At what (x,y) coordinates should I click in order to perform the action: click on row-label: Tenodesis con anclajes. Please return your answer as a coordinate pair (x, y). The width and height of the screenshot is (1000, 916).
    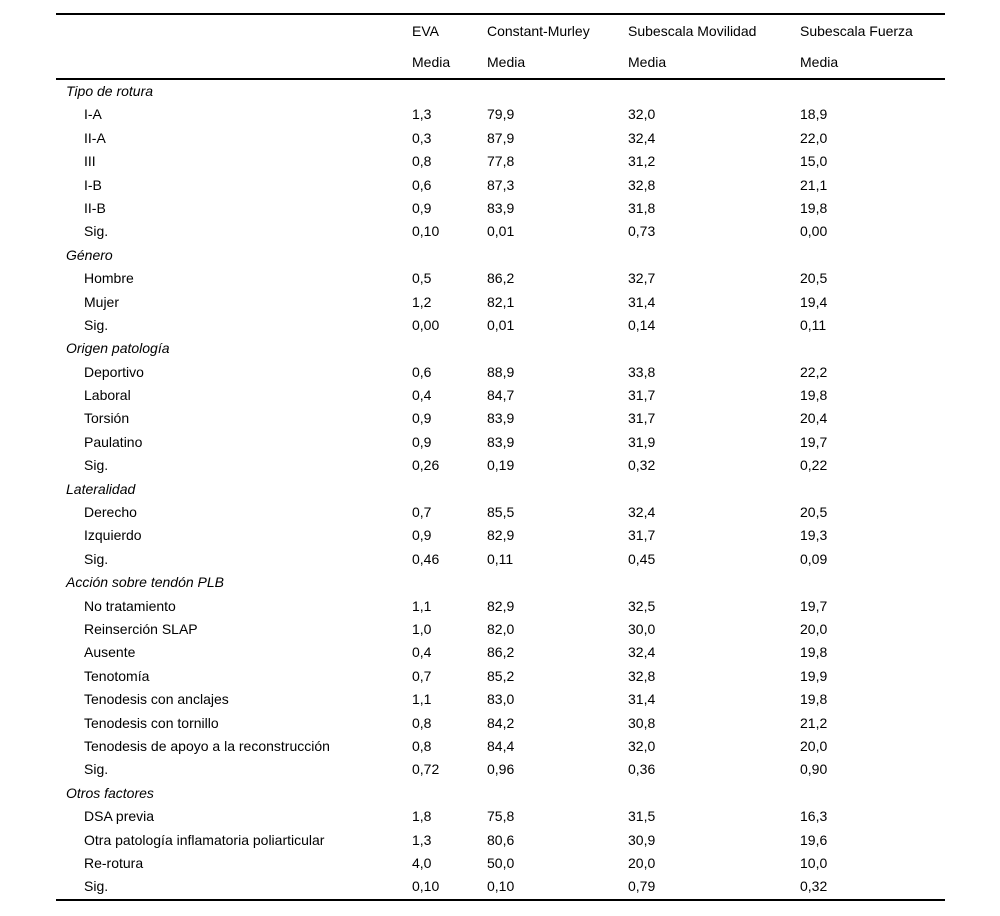
    Looking at the image, I should click on (156, 699).